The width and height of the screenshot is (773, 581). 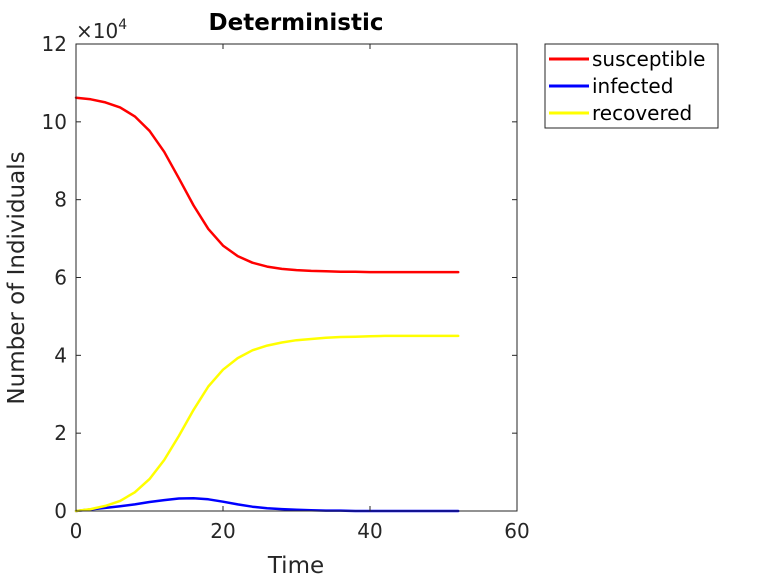 What do you see at coordinates (60, 278) in the screenshot?
I see `y-tick-label: 6` at bounding box center [60, 278].